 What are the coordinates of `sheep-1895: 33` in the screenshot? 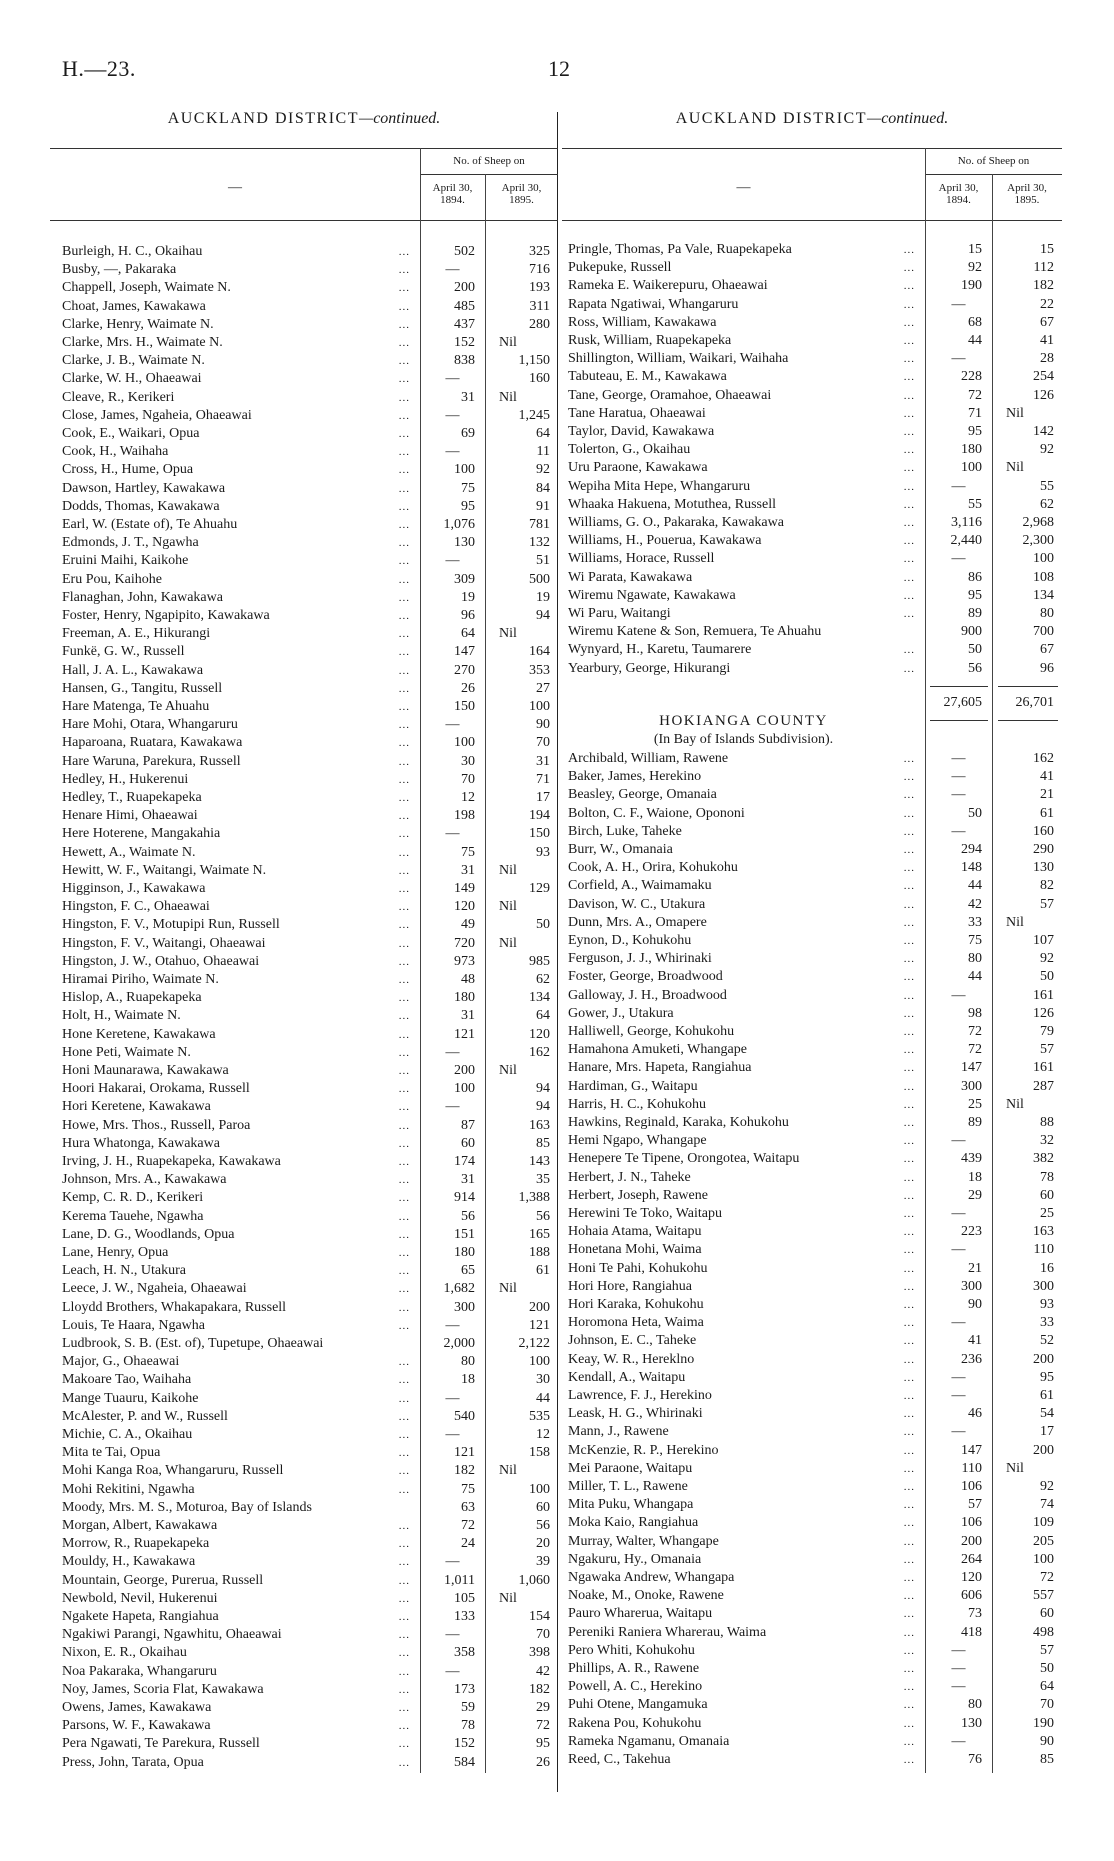 It's located at (1047, 1323).